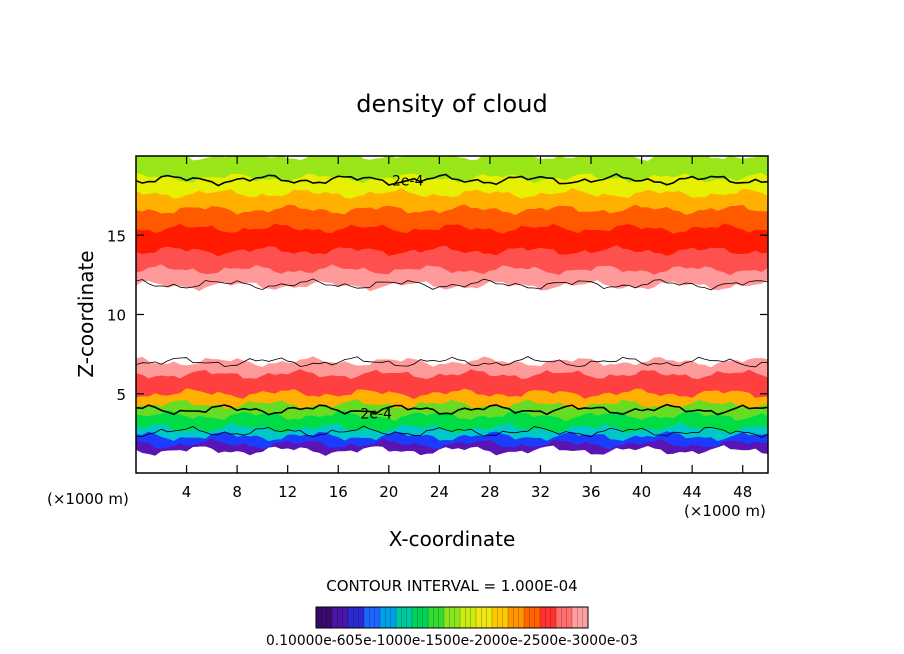 The height and width of the screenshot is (654, 904). What do you see at coordinates (187, 492) in the screenshot?
I see `x-tick-label: 4` at bounding box center [187, 492].